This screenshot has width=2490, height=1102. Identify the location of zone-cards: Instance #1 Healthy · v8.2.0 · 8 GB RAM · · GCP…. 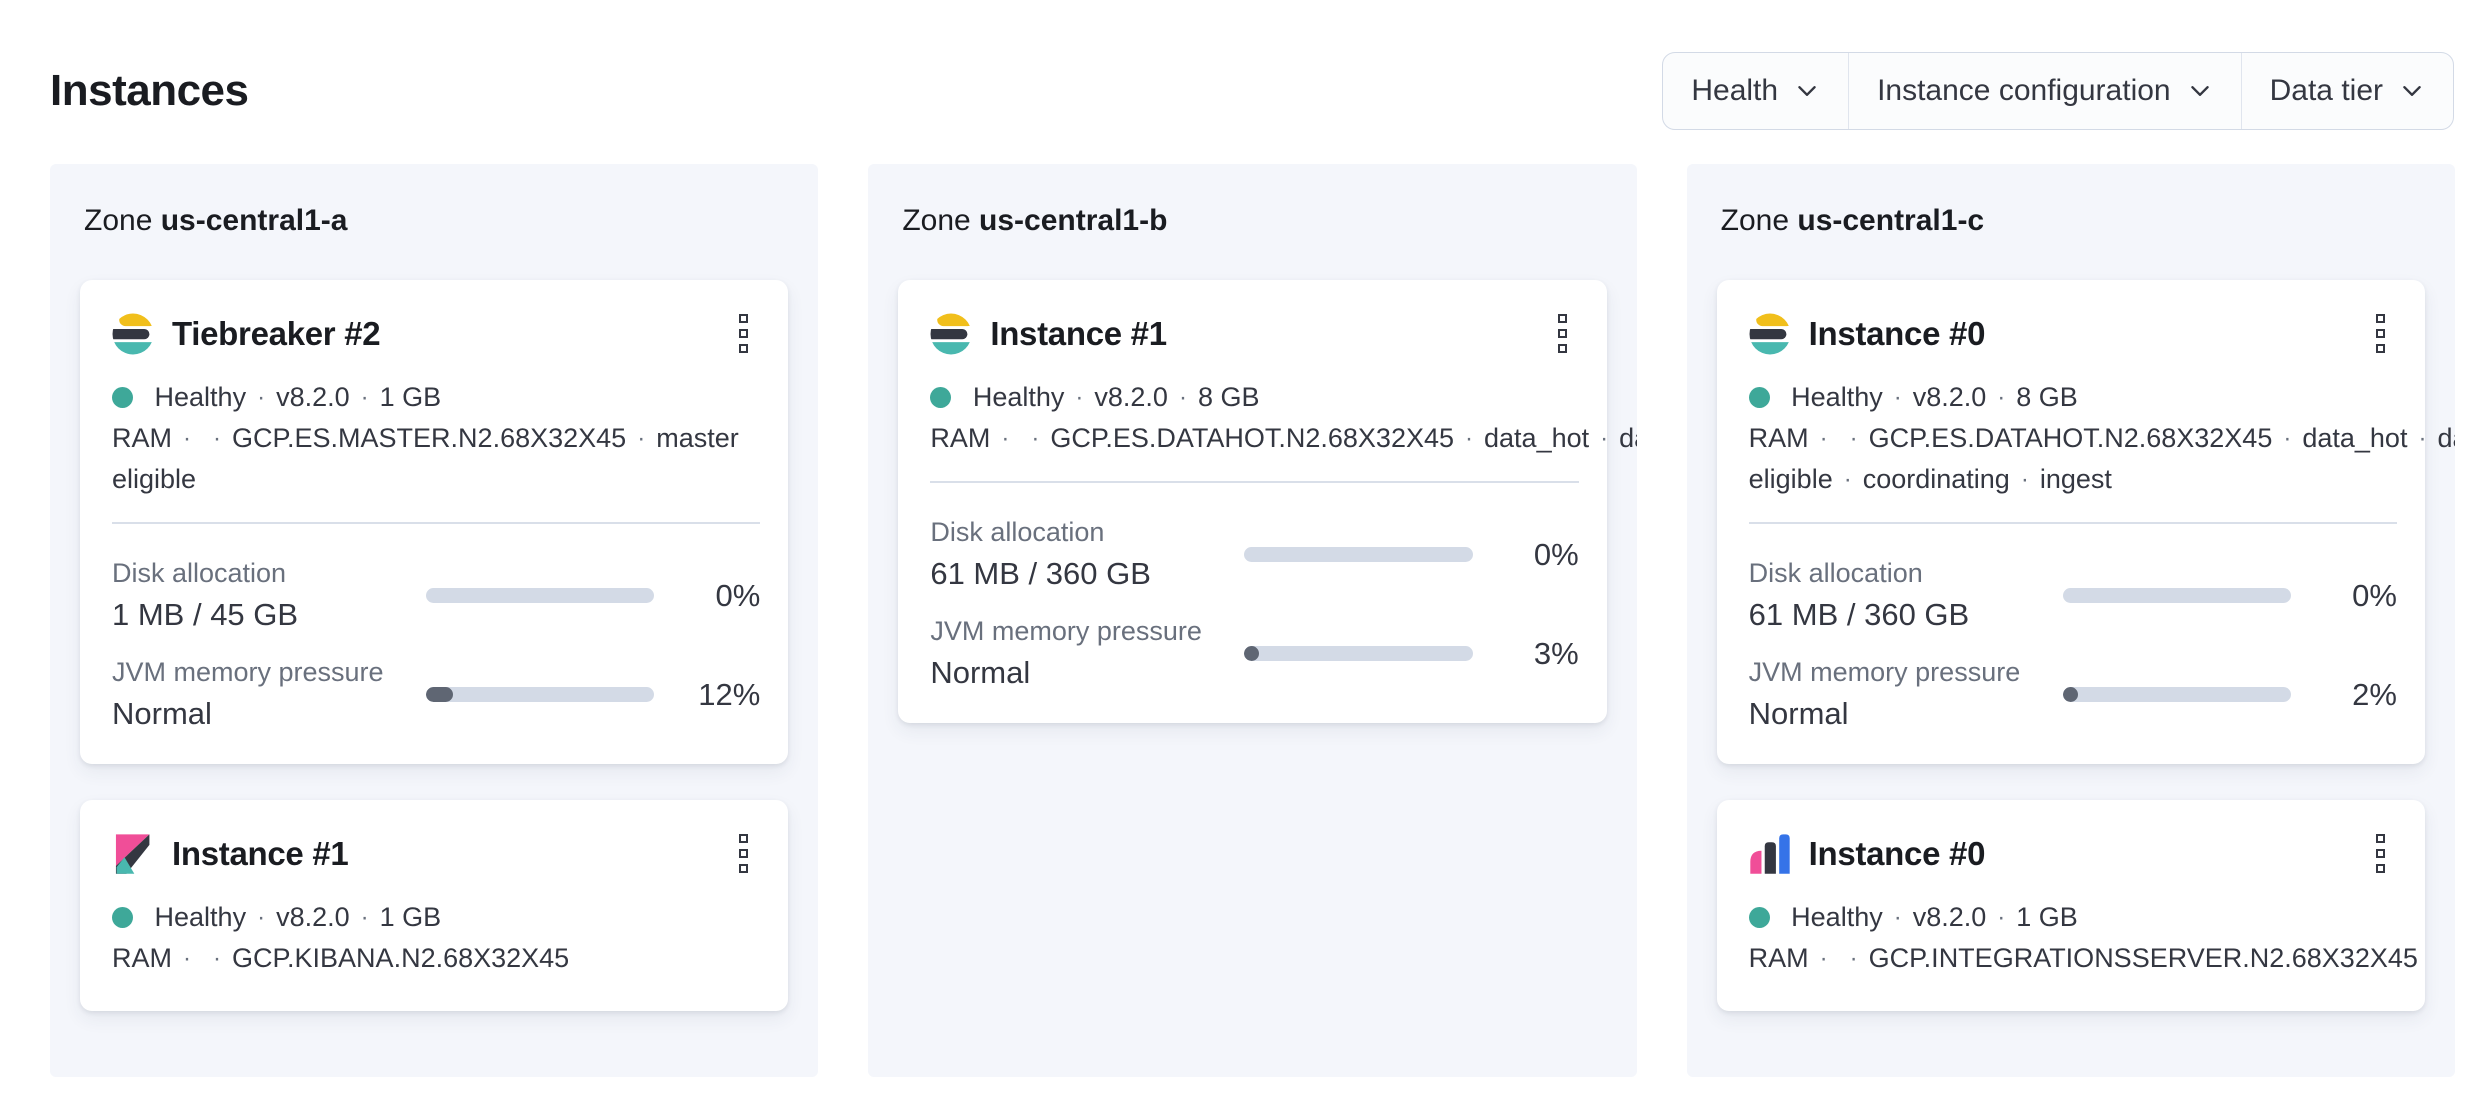
(1267, 502).